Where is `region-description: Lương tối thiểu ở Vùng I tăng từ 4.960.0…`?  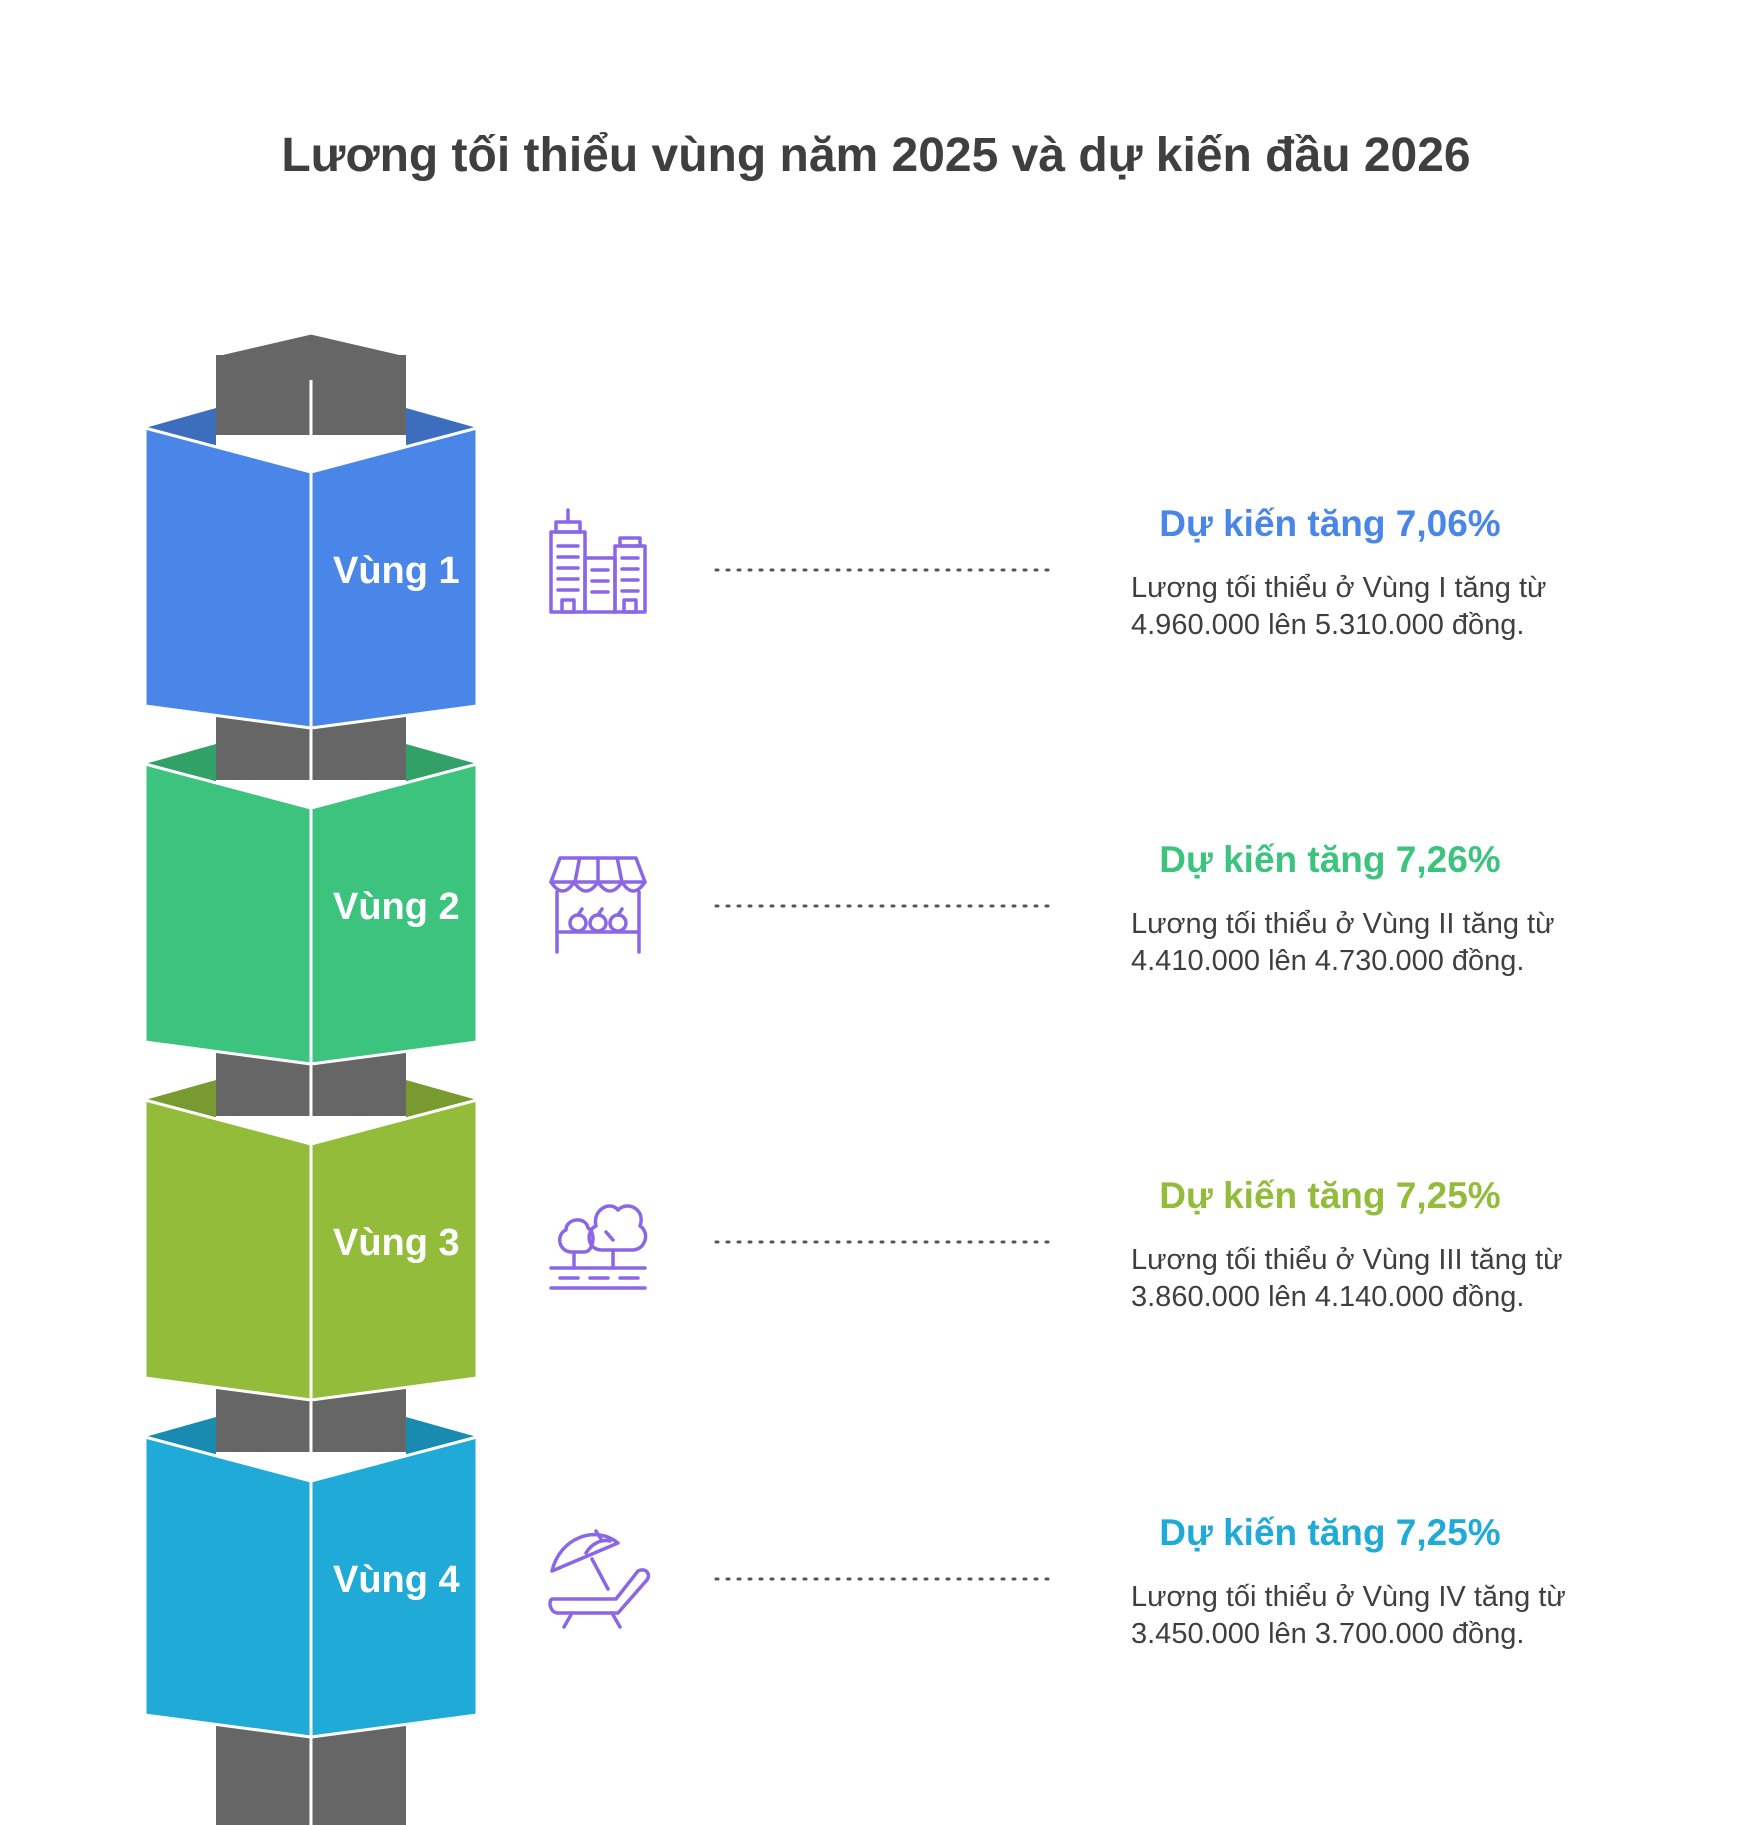 region-description: Lương tối thiểu ở Vùng I tăng từ 4.960.0… is located at coordinates (1339, 606).